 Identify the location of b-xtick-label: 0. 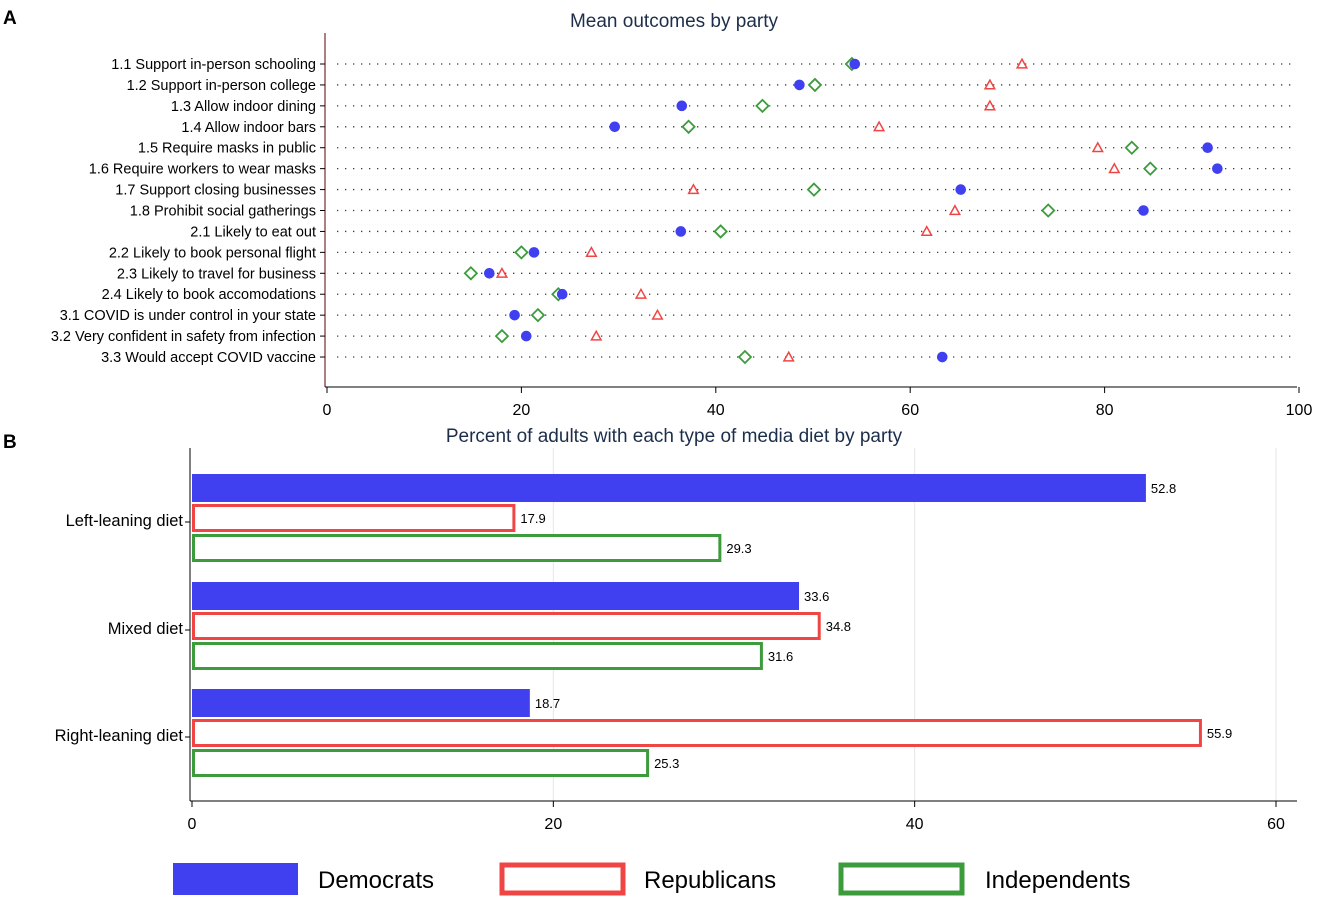
(192, 824).